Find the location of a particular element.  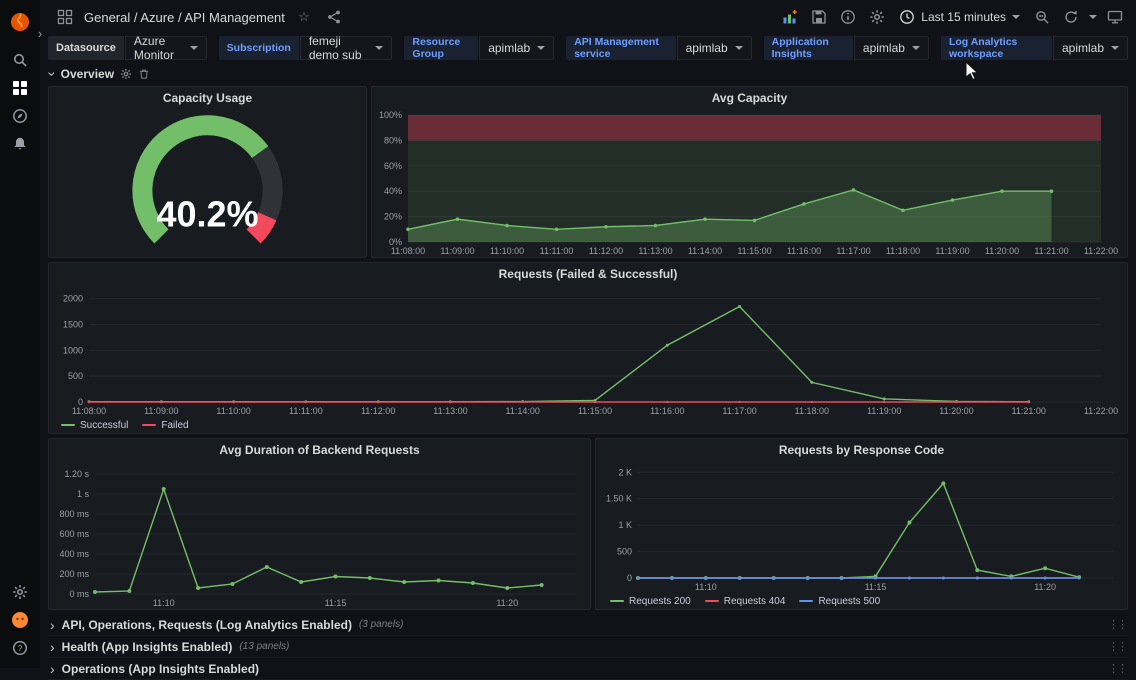

svg-text: 11:12:00 is located at coordinates (378, 411).